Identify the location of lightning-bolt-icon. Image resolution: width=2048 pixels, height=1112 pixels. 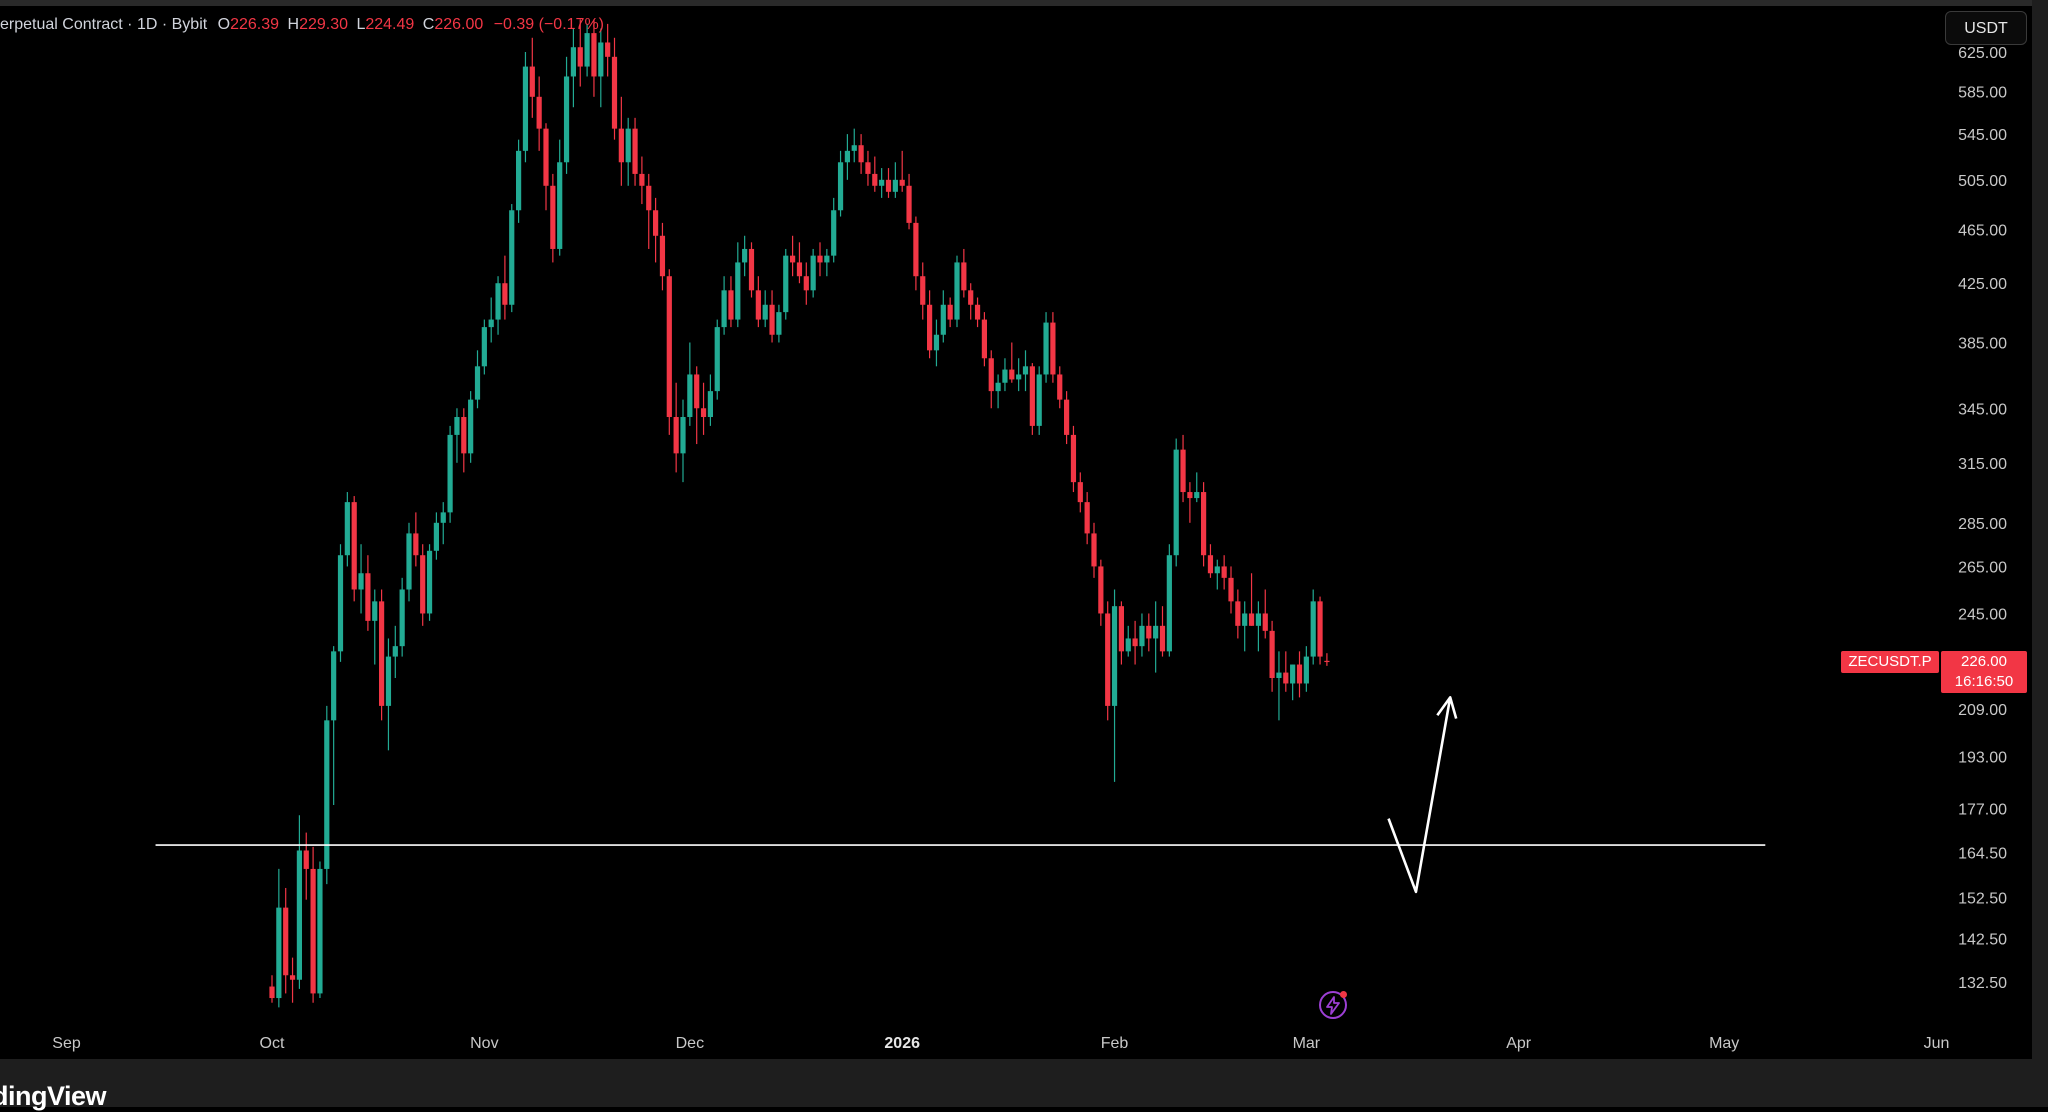
(1333, 1005).